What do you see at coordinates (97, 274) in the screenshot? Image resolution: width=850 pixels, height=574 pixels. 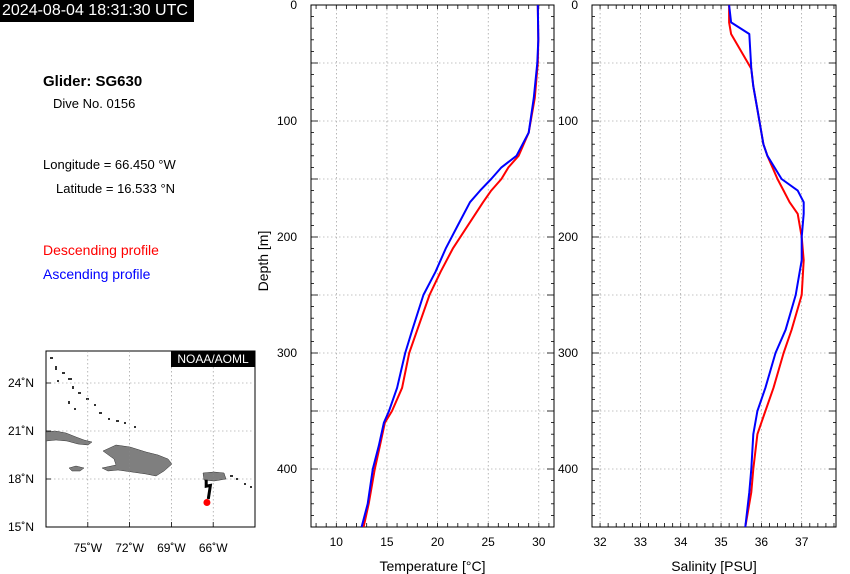 I see `legend-ascending: Ascending profile` at bounding box center [97, 274].